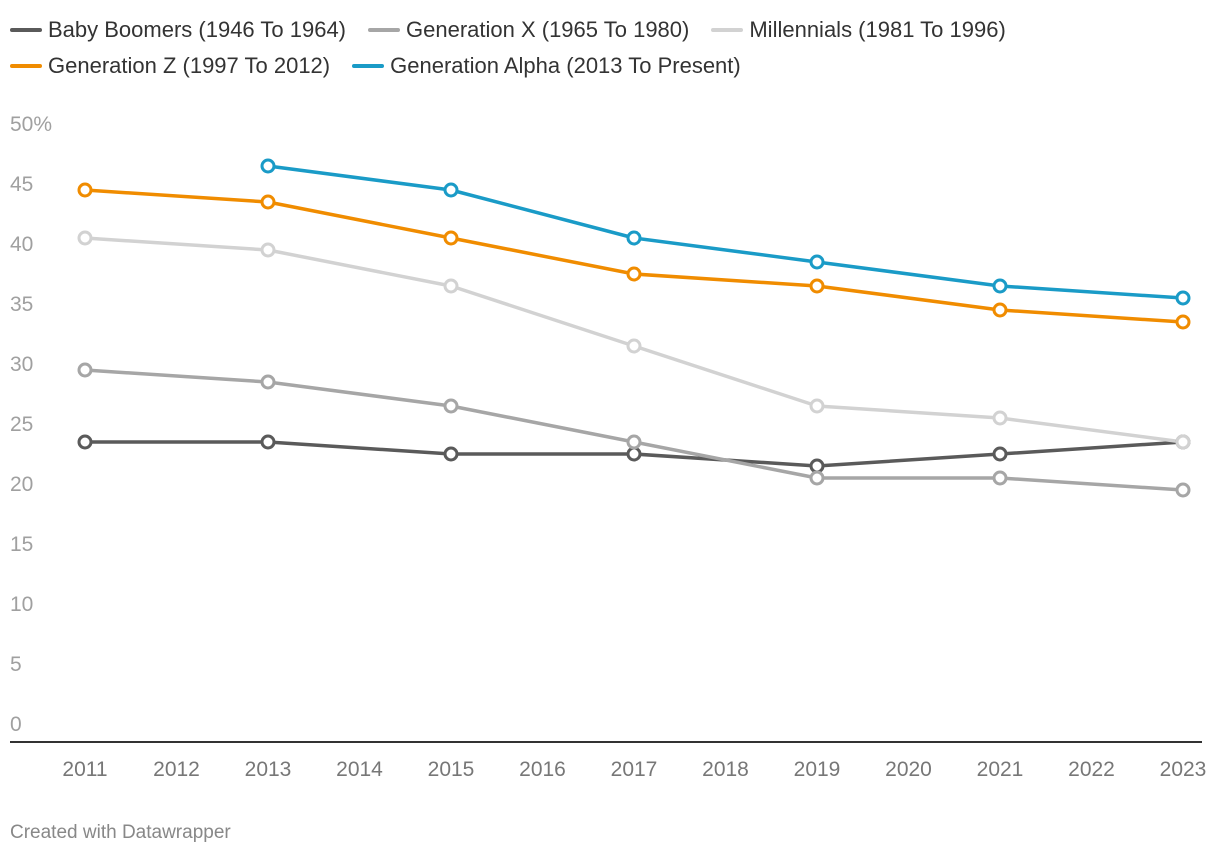  Describe the element at coordinates (817, 769) in the screenshot. I see `x-tick-label: 2019` at that location.